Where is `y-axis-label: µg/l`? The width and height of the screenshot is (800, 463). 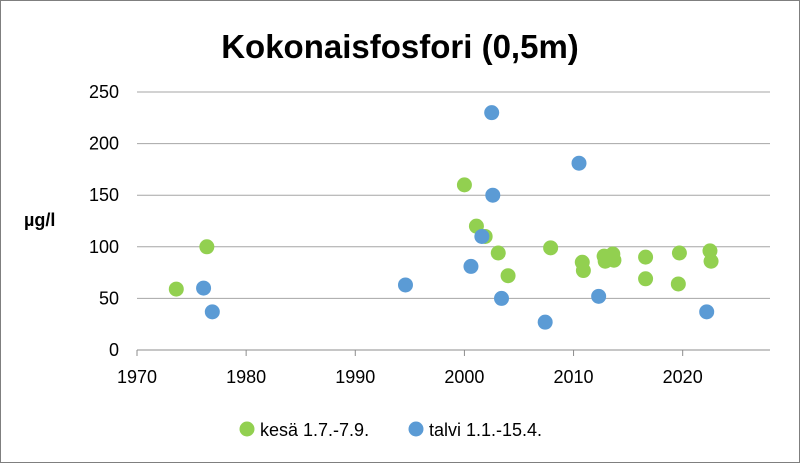
y-axis-label: µg/l is located at coordinates (39, 220).